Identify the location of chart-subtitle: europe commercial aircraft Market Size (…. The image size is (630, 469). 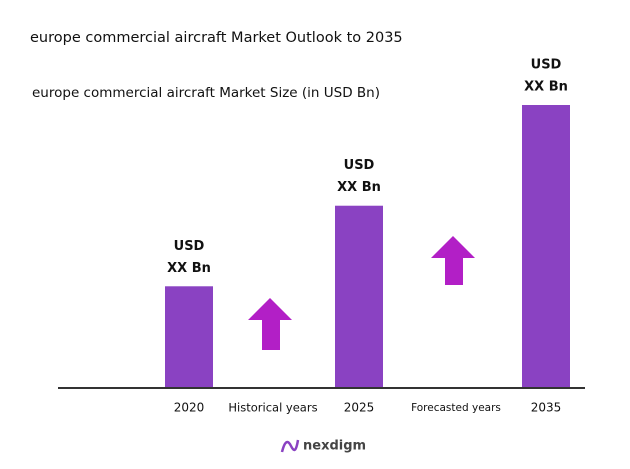
(206, 93).